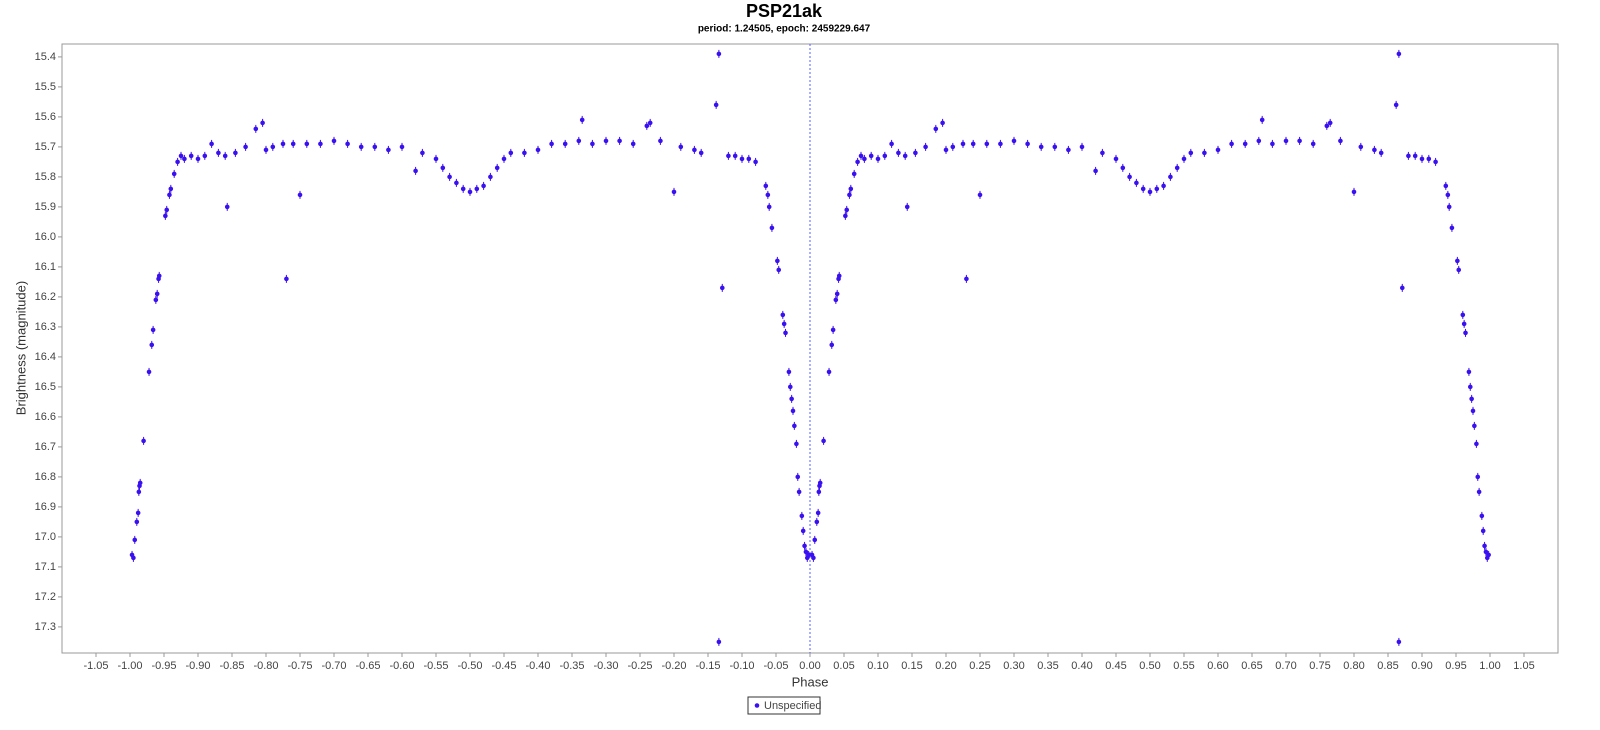 The height and width of the screenshot is (730, 1600). I want to click on x-tick-label: 0.05, so click(843, 666).